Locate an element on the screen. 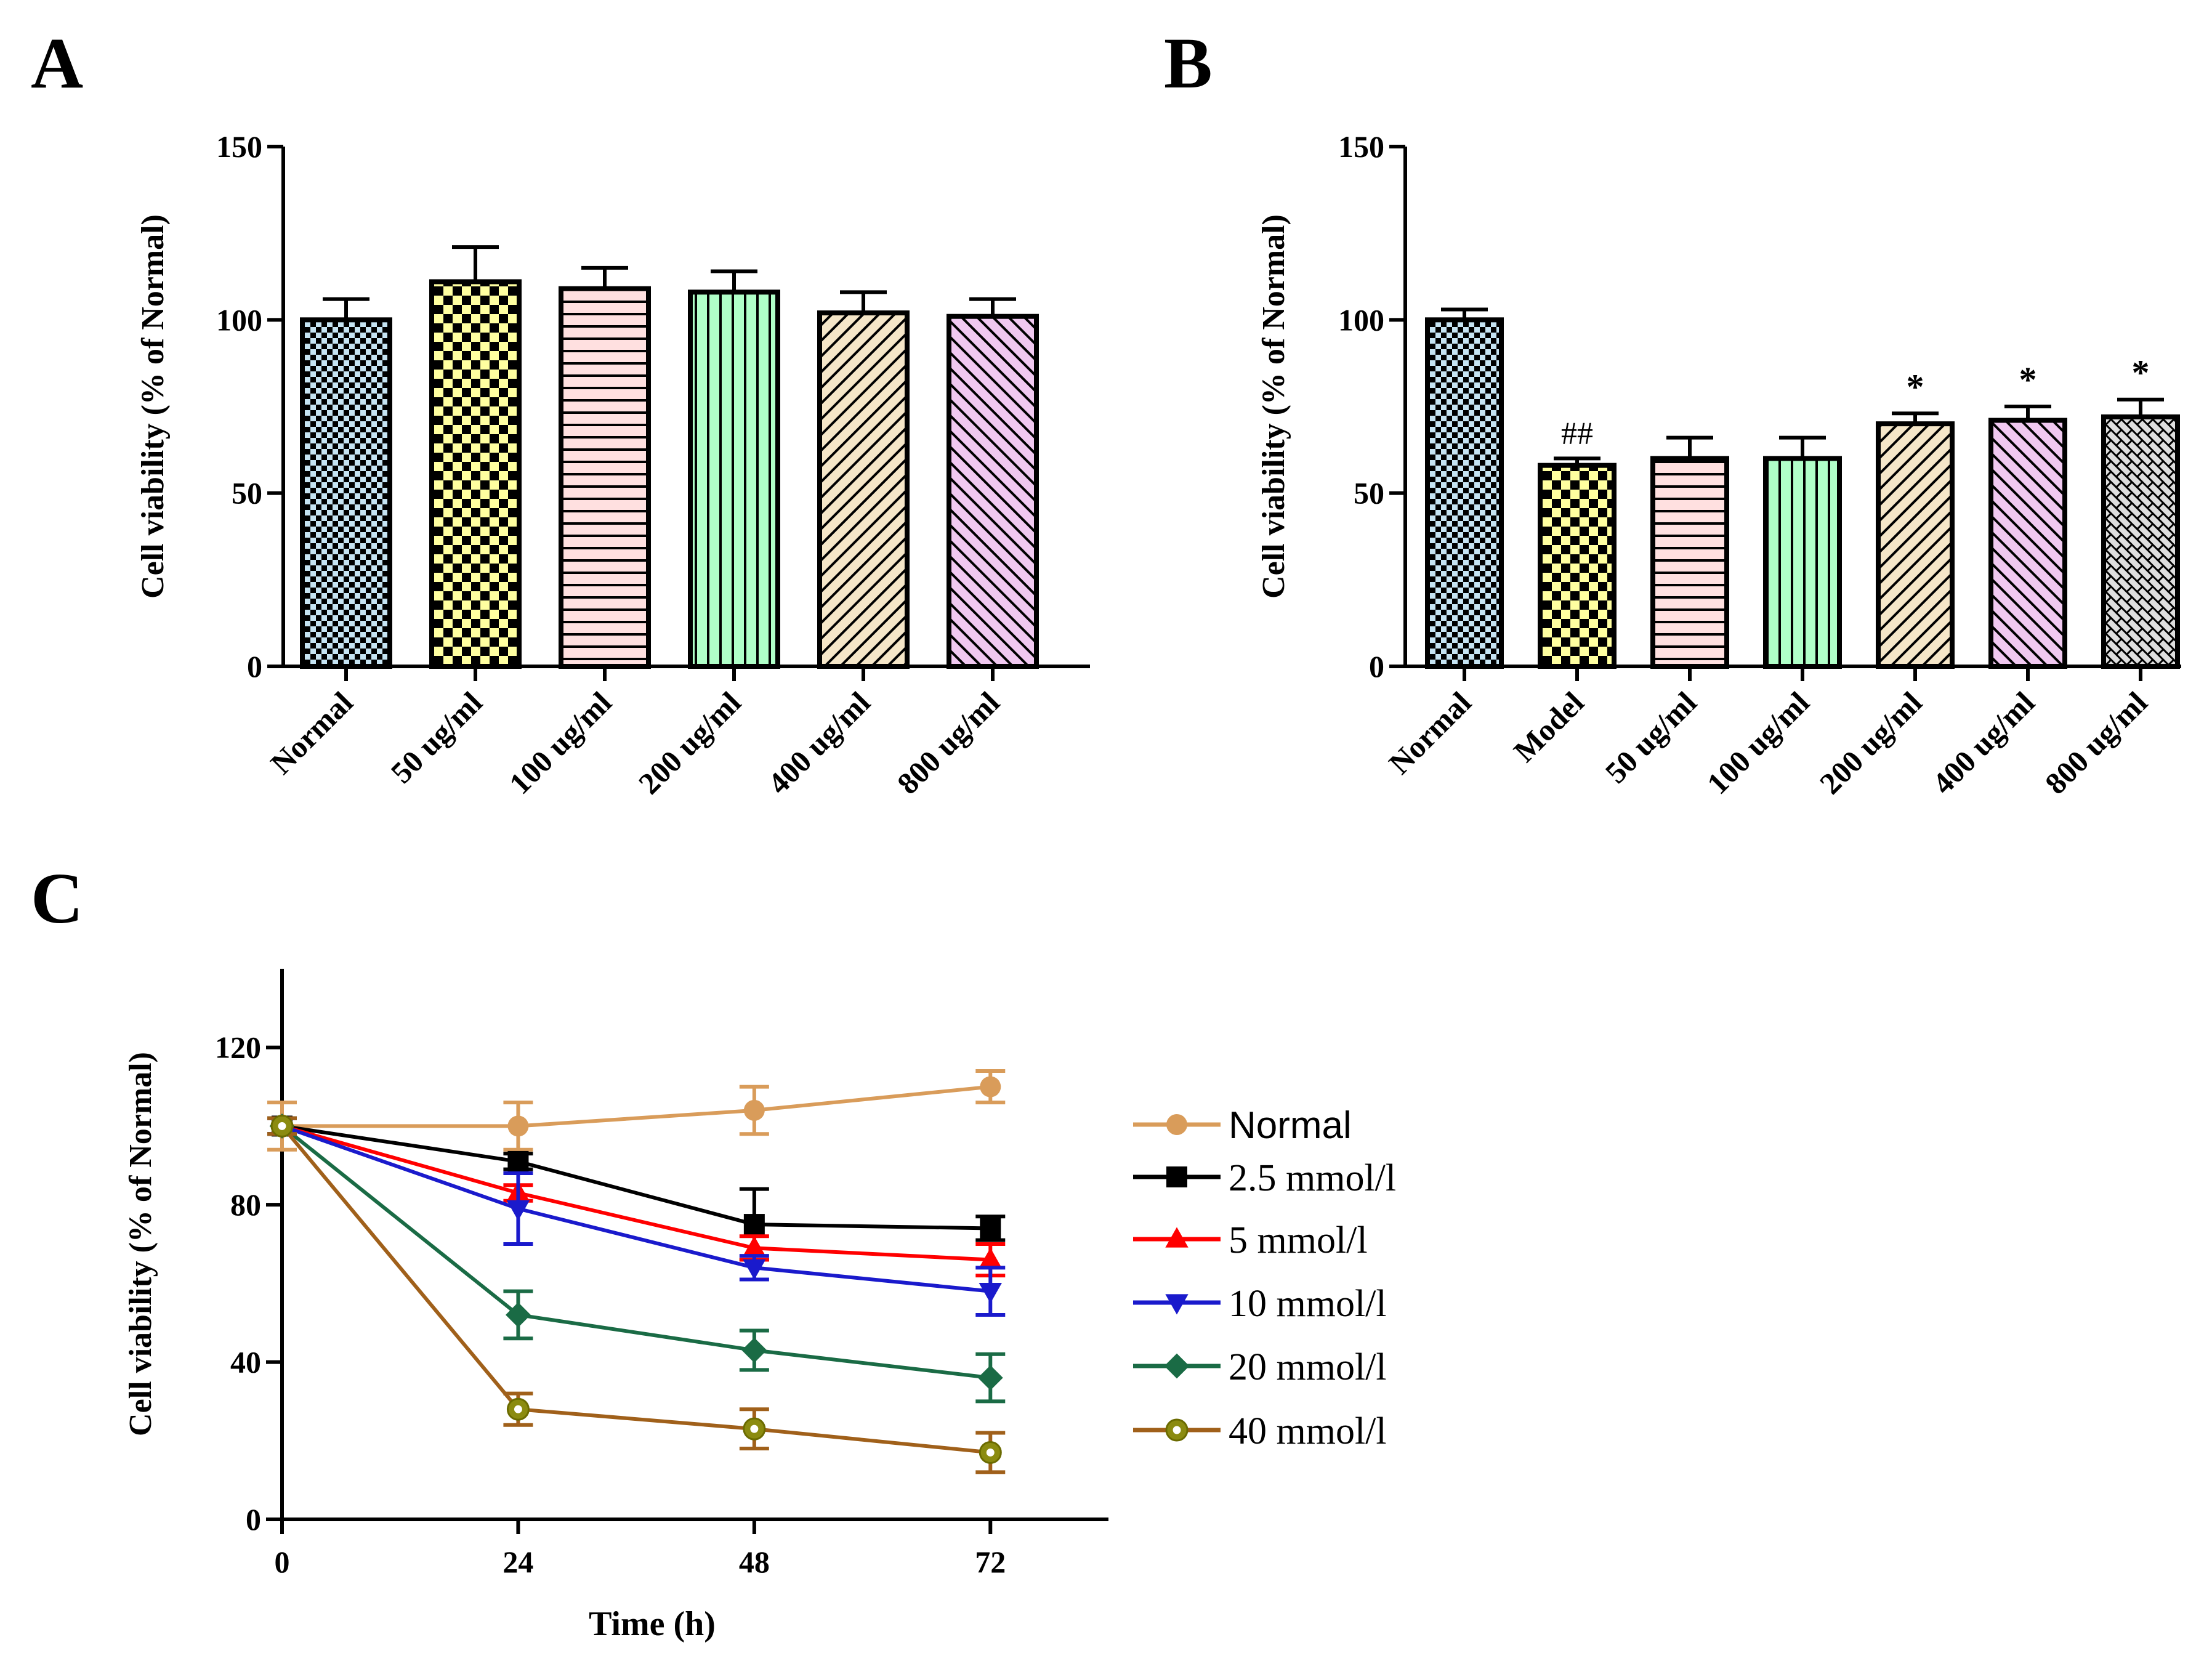  legend-label: 20 mmol/l is located at coordinates (1308, 1367).